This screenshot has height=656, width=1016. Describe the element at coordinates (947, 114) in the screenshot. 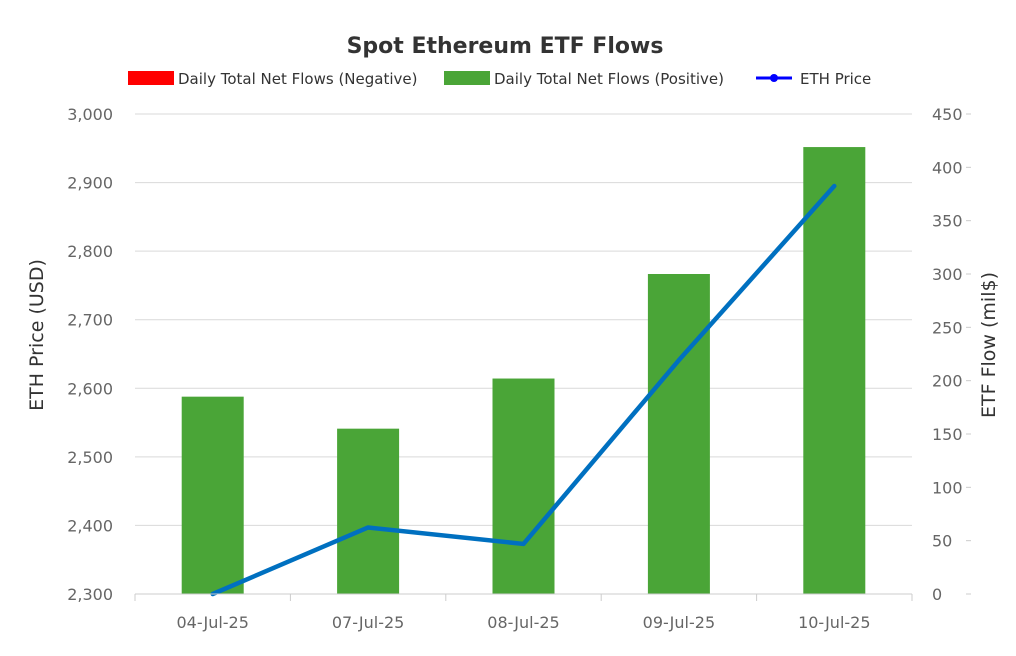

I see `right-tick-label: 450` at that location.